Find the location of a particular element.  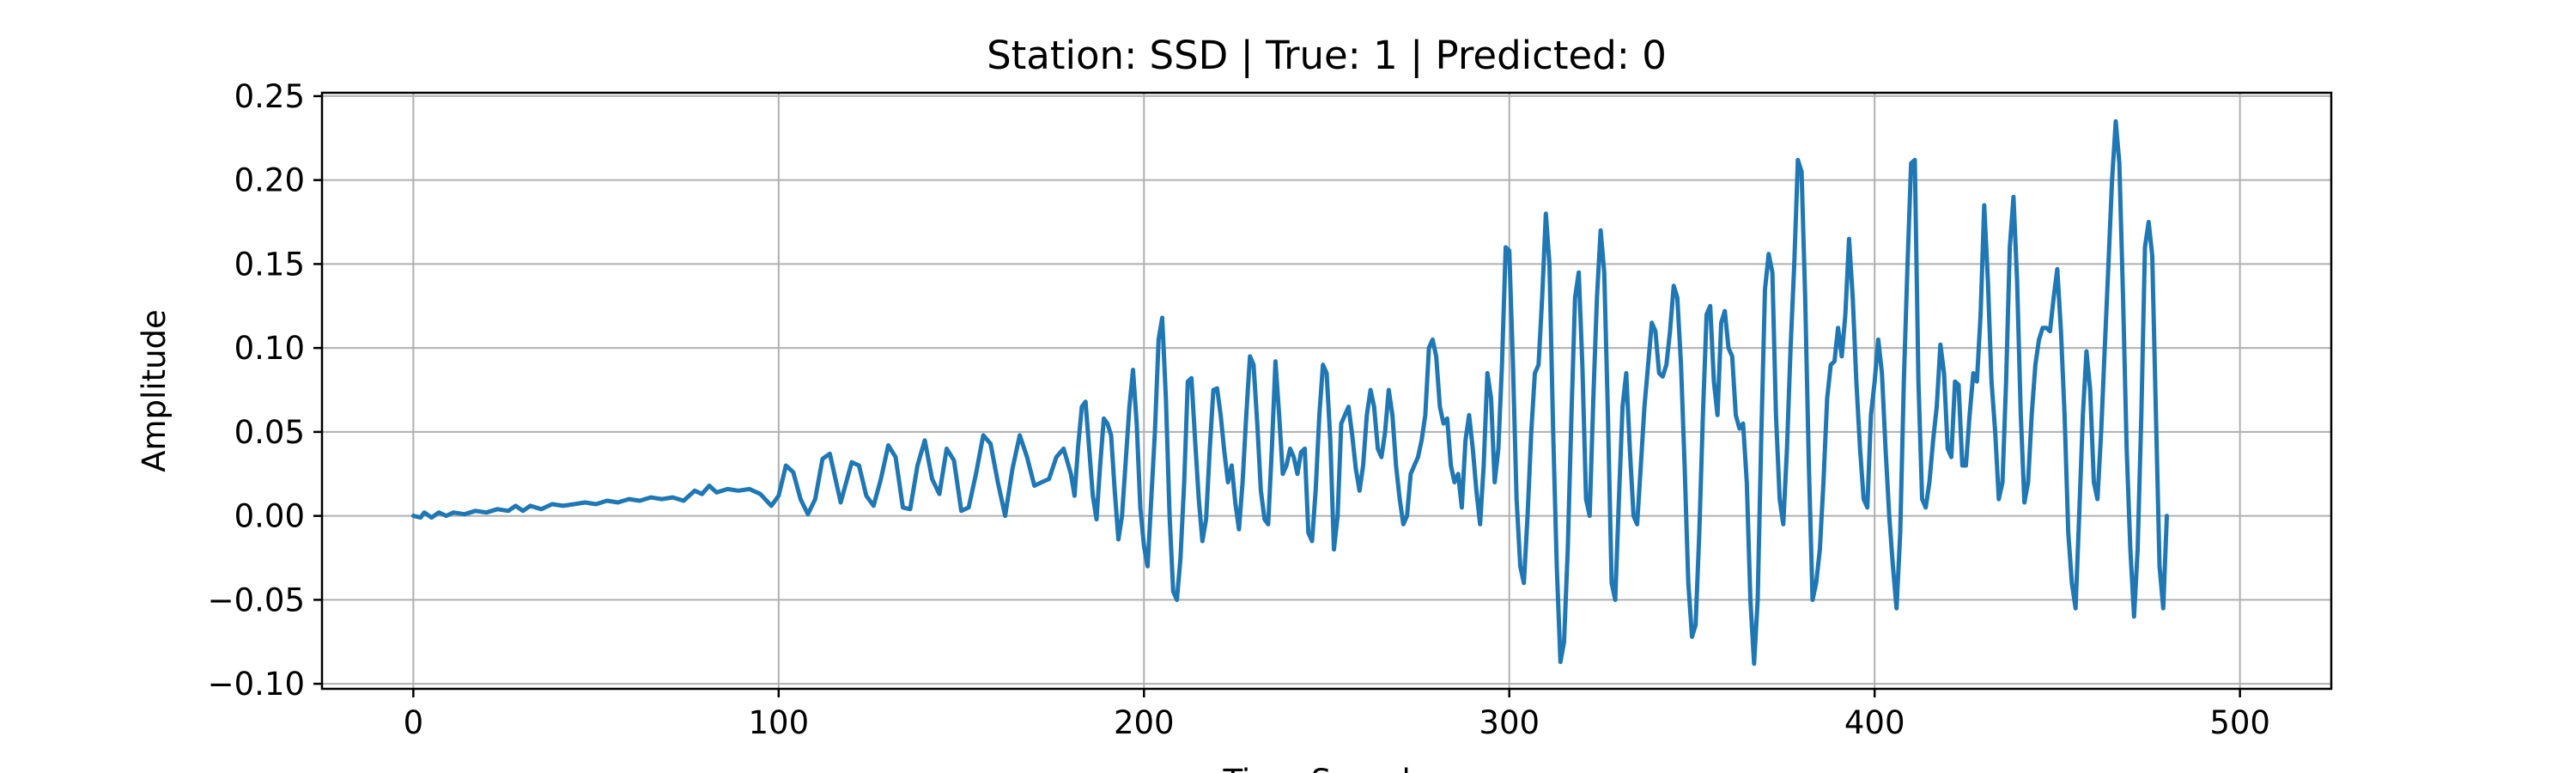

y-tick-label: 0.20 is located at coordinates (269, 180).